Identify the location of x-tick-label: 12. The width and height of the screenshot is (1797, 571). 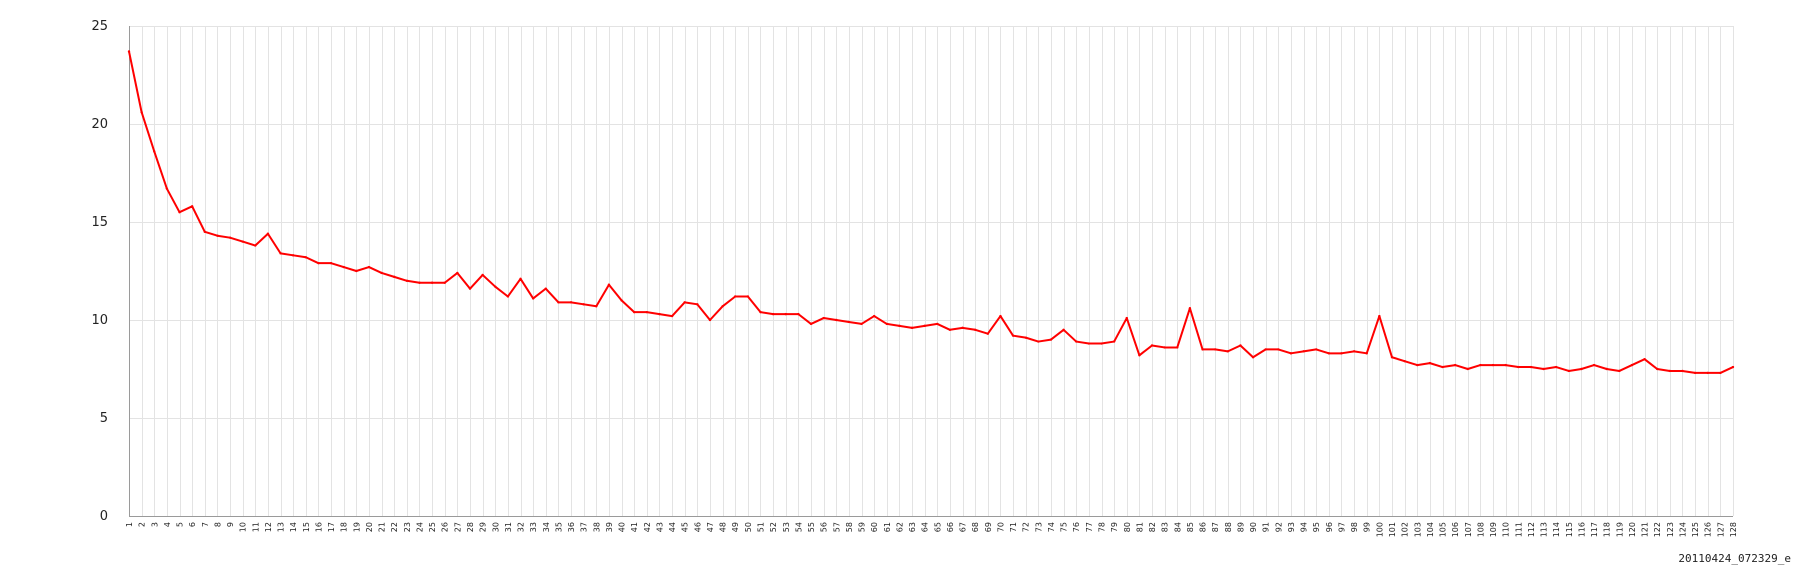
(268, 527).